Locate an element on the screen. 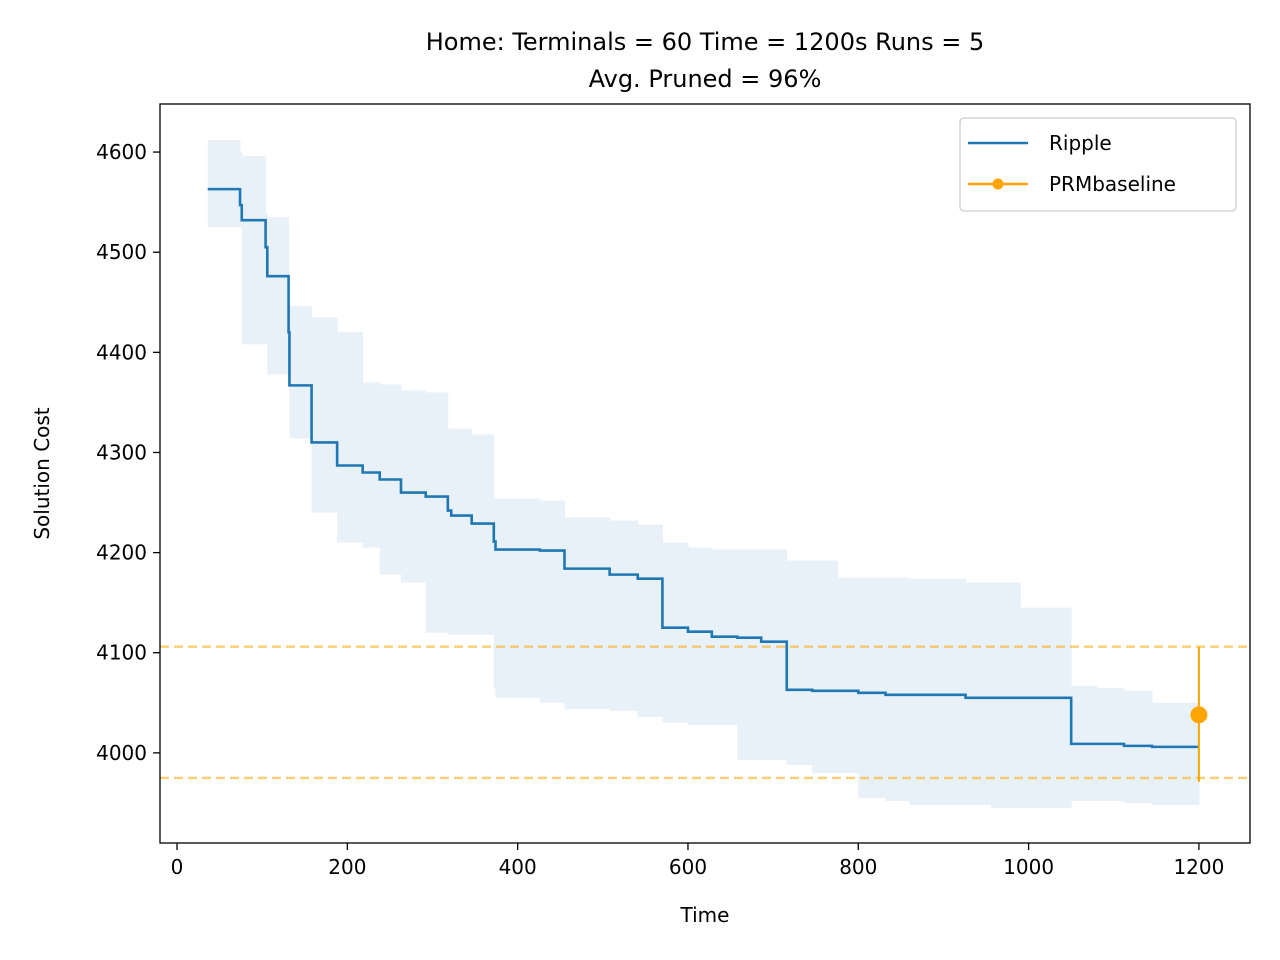 The height and width of the screenshot is (960, 1280). y-tick-label: 4200 is located at coordinates (121, 553).